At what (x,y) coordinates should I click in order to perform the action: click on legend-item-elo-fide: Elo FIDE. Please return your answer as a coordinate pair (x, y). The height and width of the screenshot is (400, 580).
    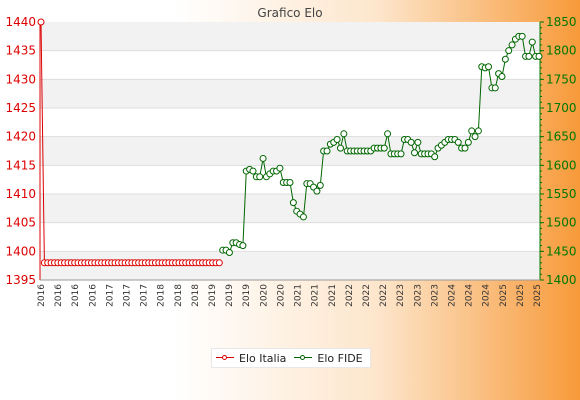
    Looking at the image, I should click on (328, 358).